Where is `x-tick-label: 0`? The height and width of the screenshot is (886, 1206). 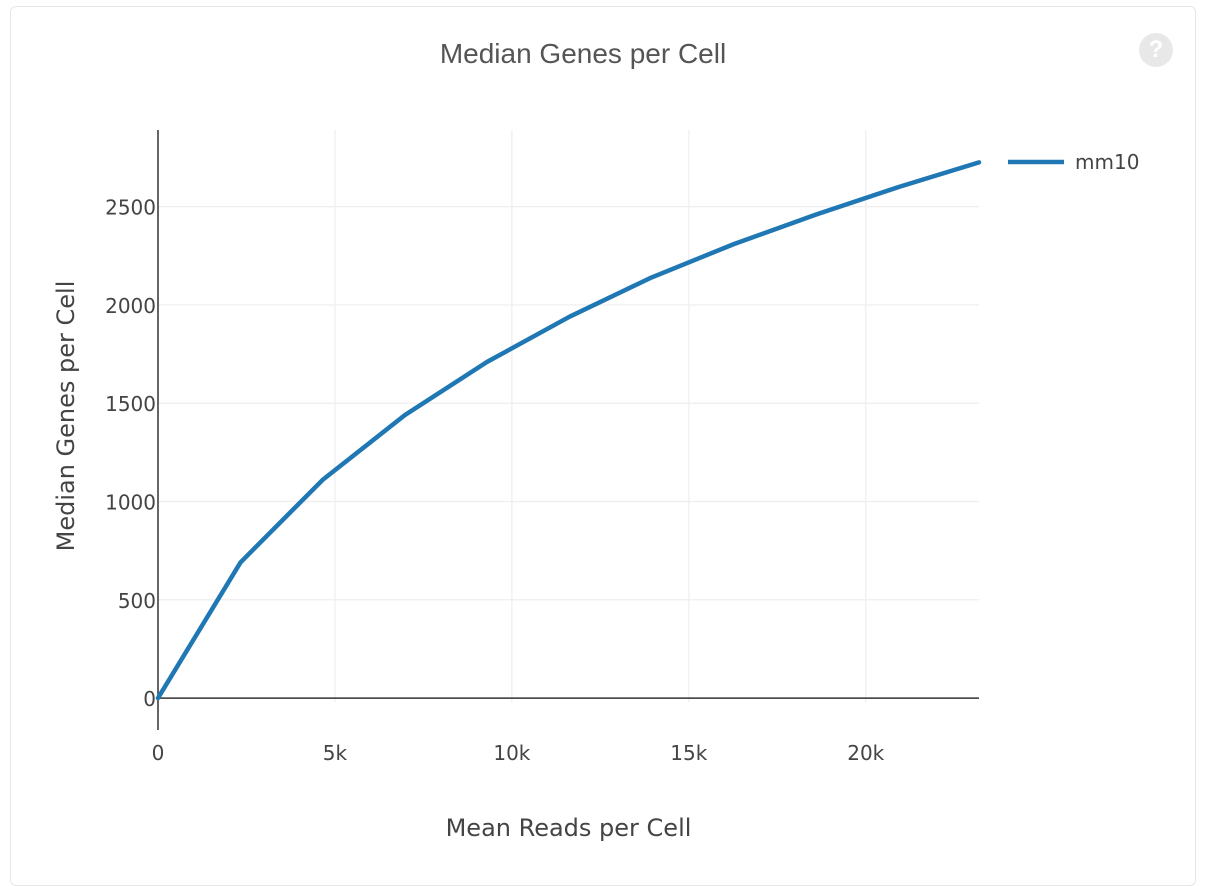 x-tick-label: 0 is located at coordinates (158, 753).